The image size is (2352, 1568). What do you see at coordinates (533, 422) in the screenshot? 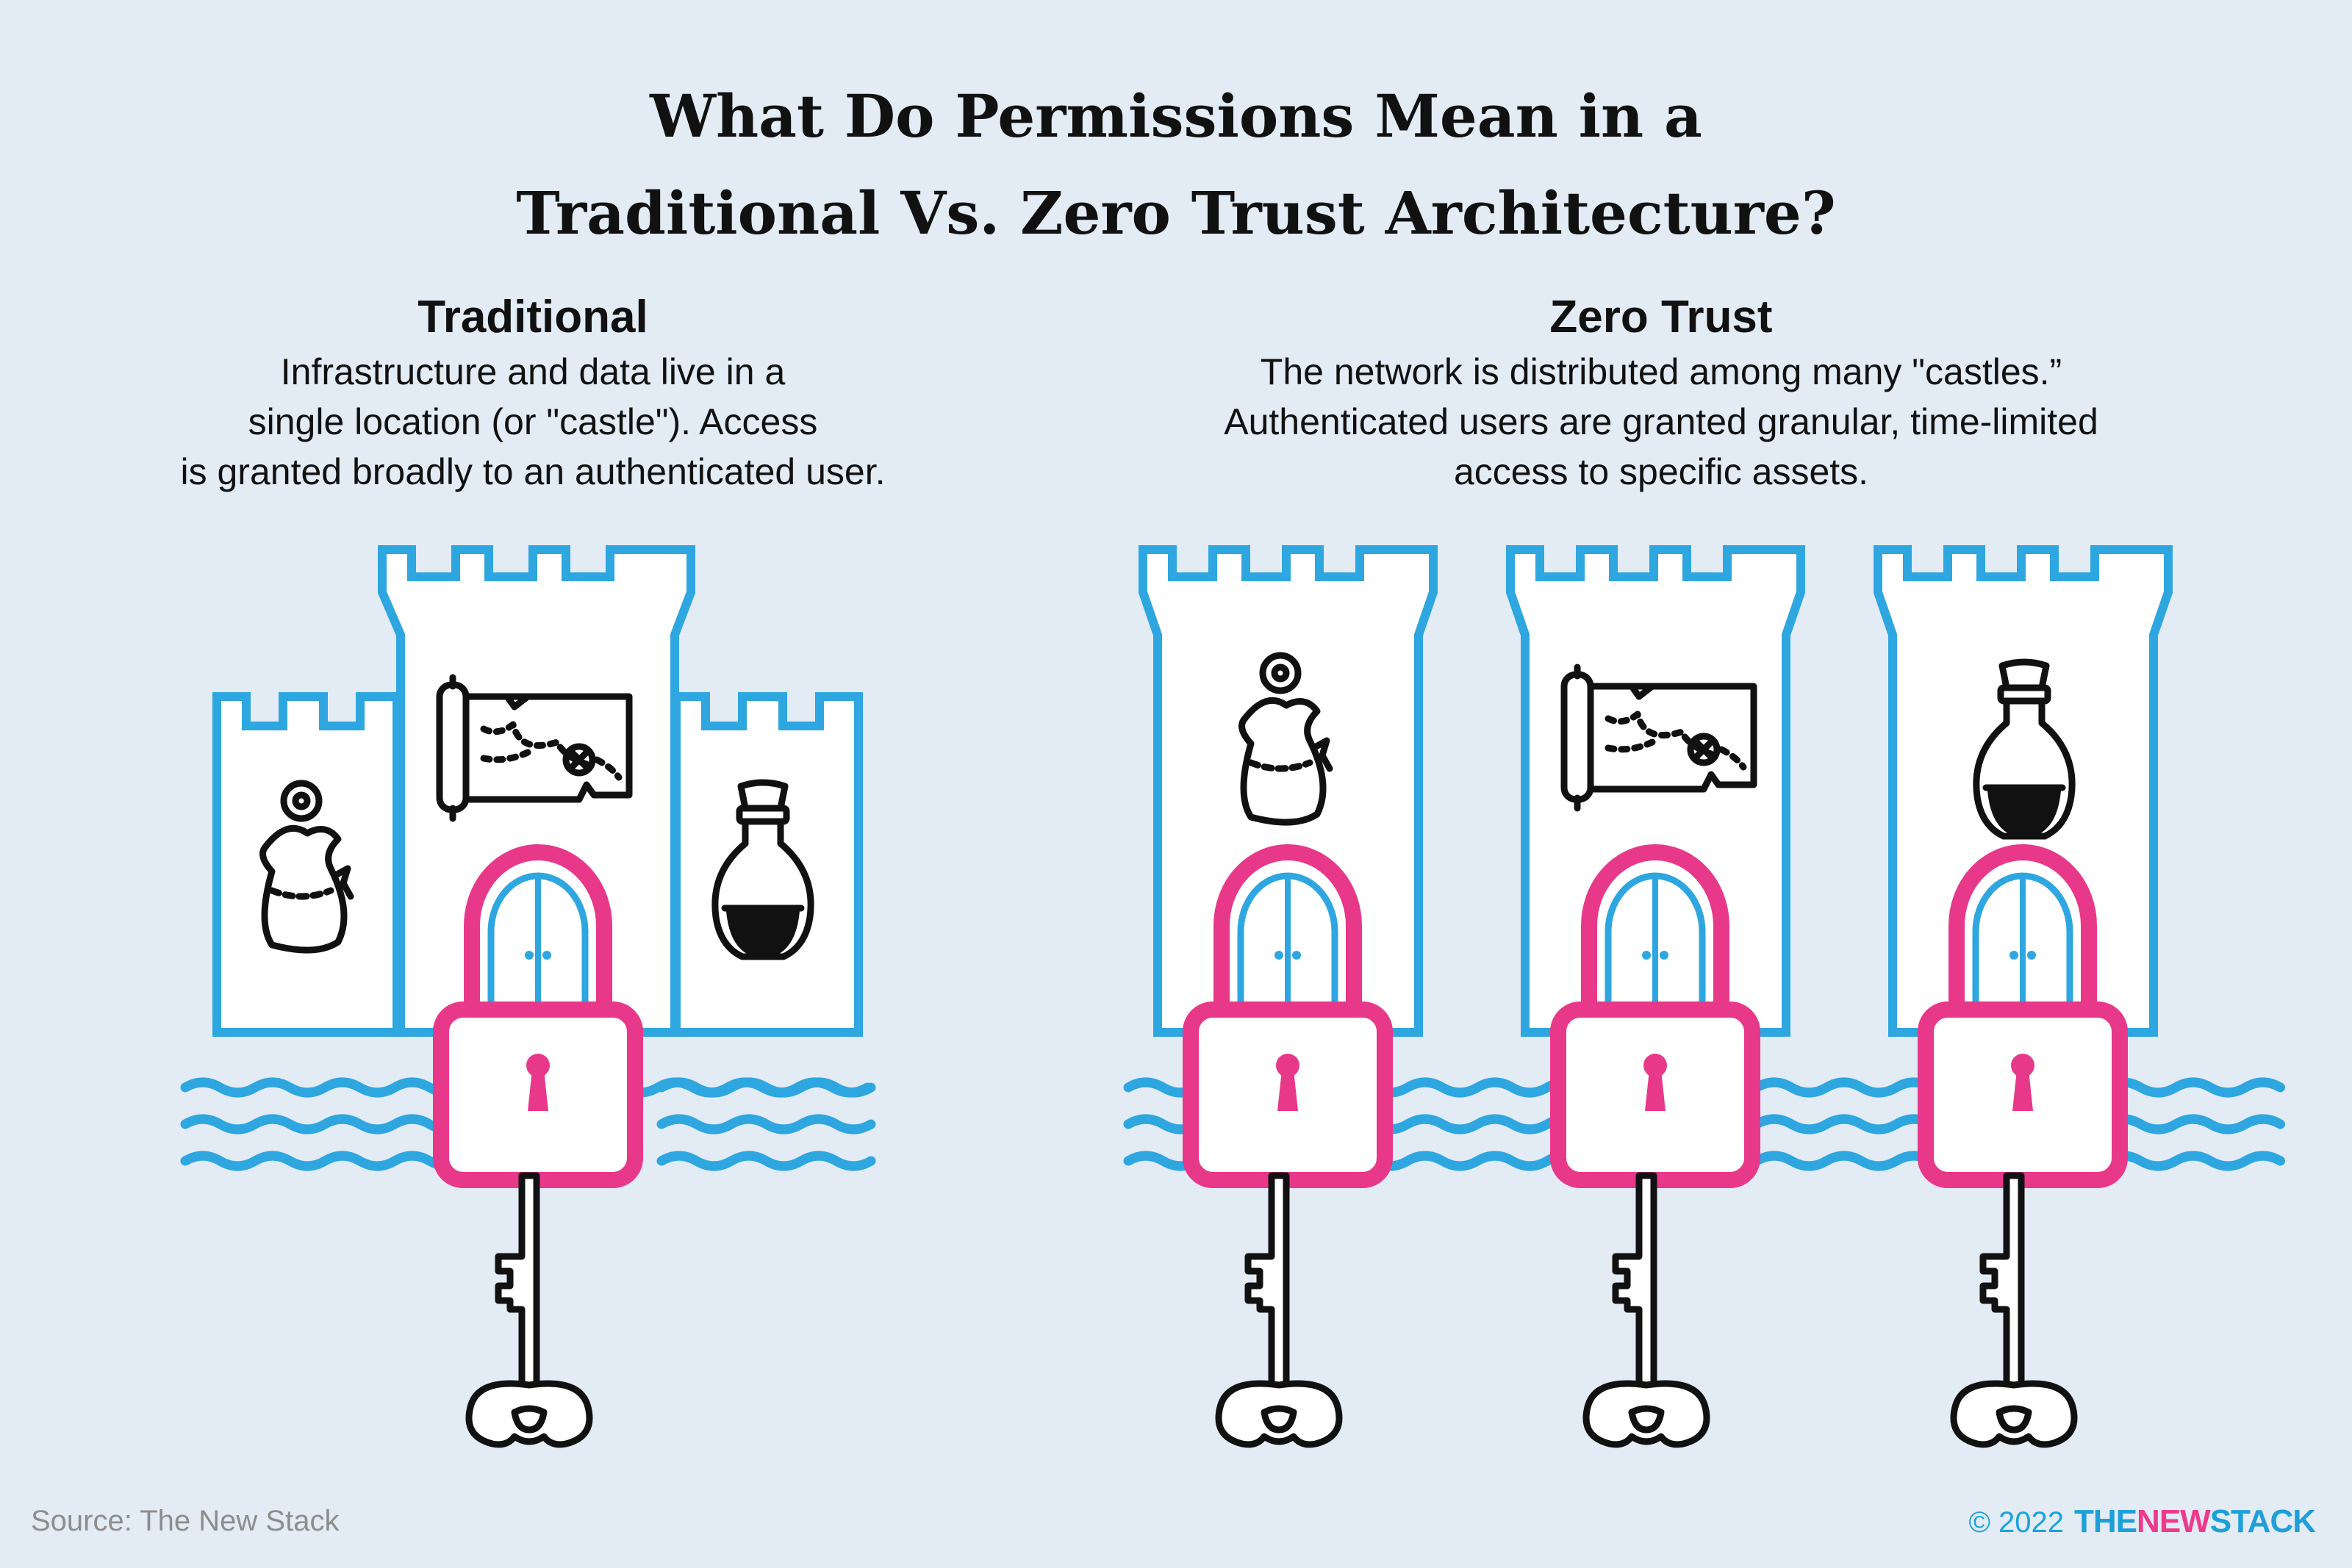
I see `traditional-desc-2: single location (or "castle"). Access` at bounding box center [533, 422].